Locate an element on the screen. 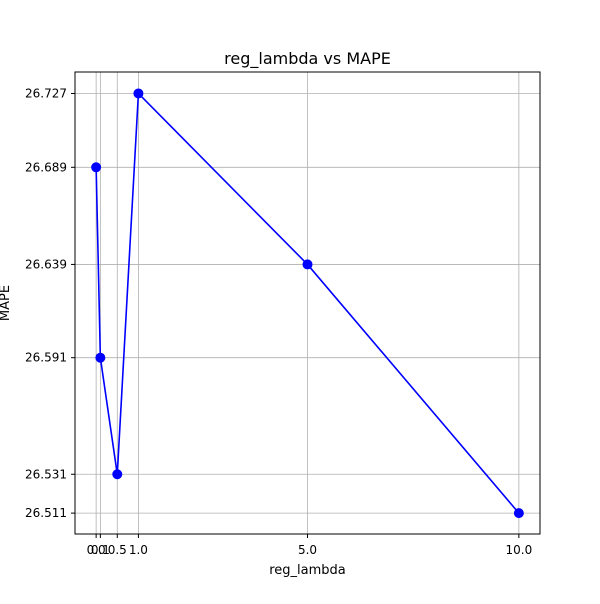  chart-title: reg_lambda vs MAPE is located at coordinates (307, 59).